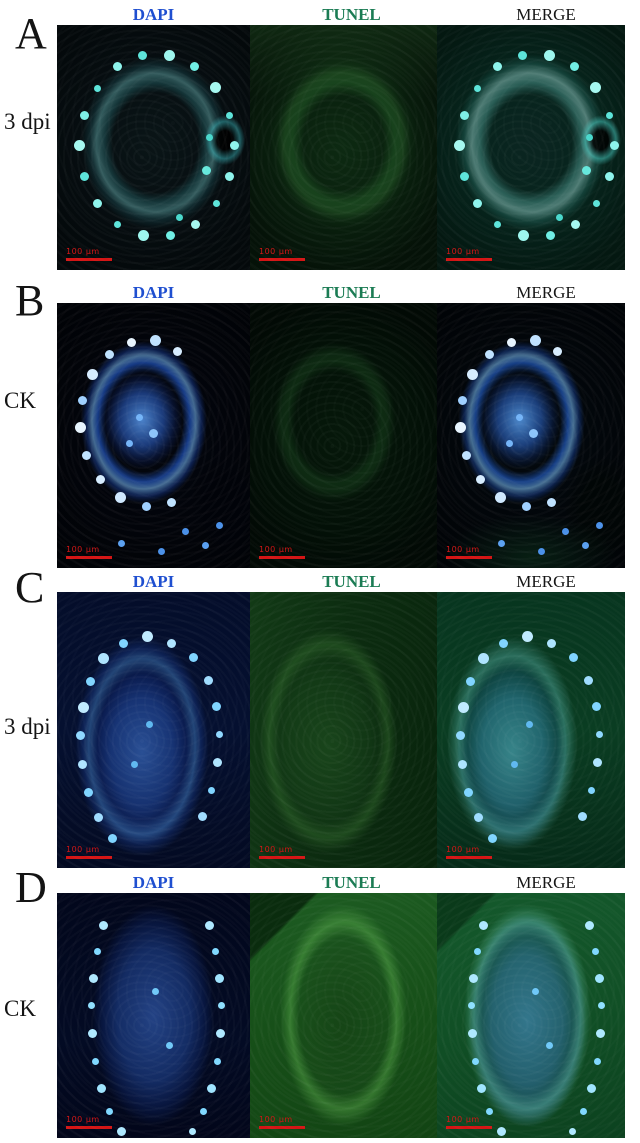 Image resolution: width=640 pixels, height=1143 pixels. What do you see at coordinates (343, 435) in the screenshot?
I see `micrograph-b-tunel: 100 μm` at bounding box center [343, 435].